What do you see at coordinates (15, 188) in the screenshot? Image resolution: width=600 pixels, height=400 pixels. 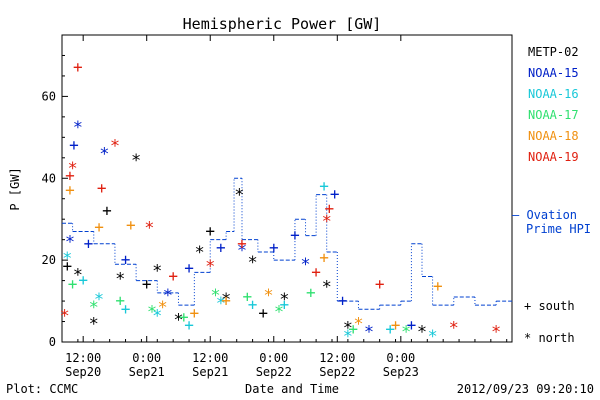 I see `y-axis-label: P [GW]` at bounding box center [15, 188].